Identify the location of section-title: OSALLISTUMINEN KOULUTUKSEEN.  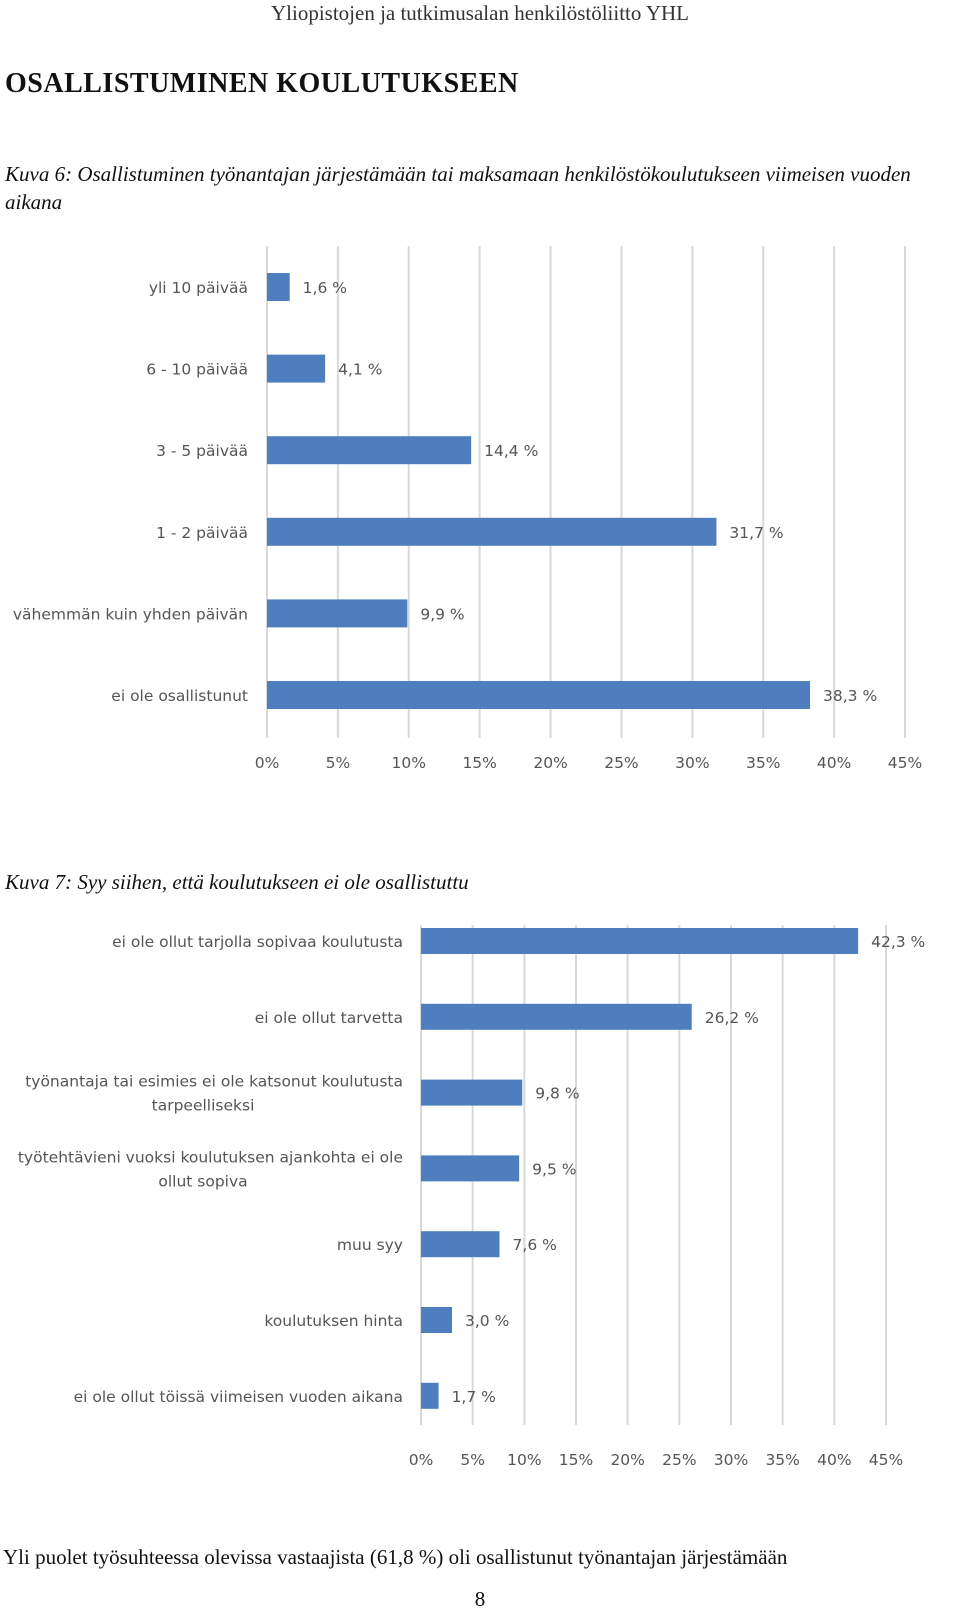
(262, 83).